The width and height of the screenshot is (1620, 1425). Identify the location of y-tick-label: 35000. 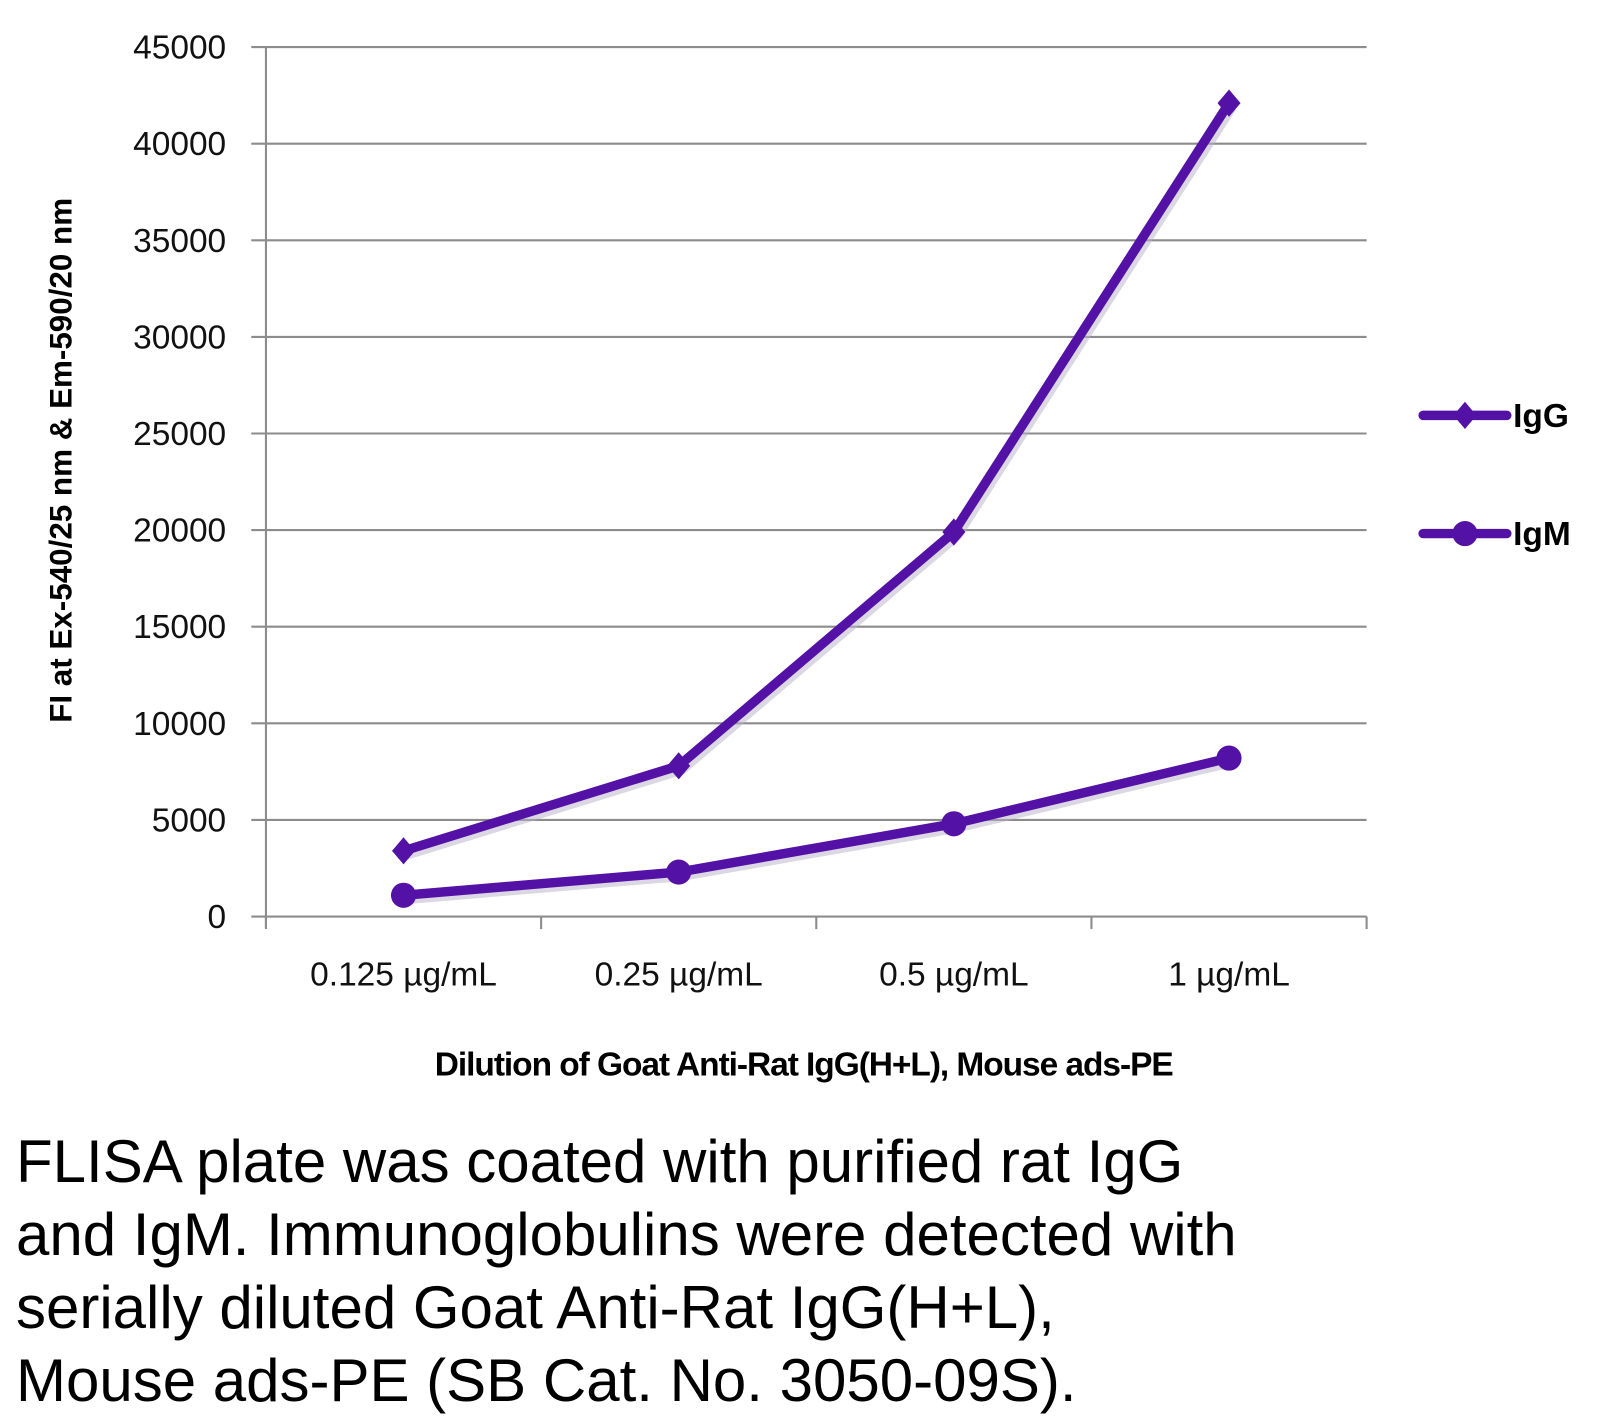
(179, 241).